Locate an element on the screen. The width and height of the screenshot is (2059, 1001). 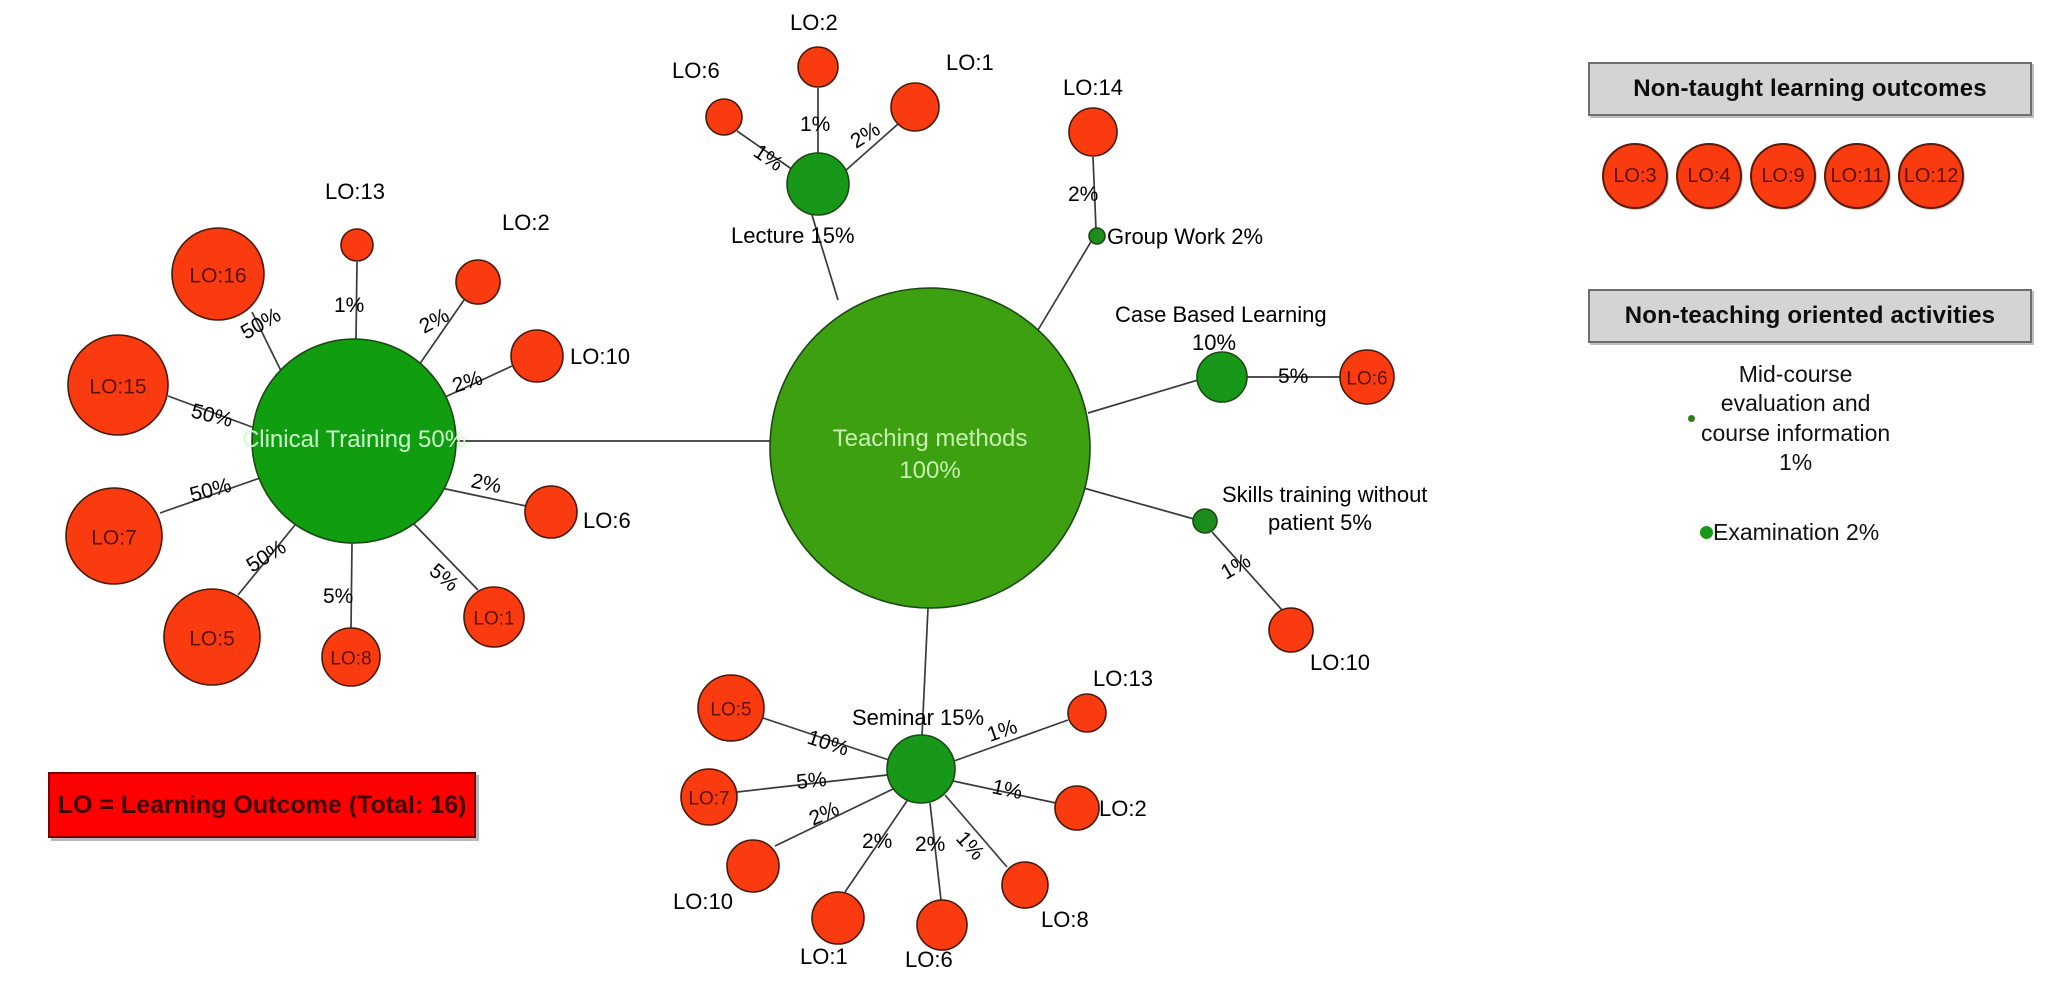
legend-learning-outcome: LO = Learning Outcome (Total: 16) is located at coordinates (262, 805).